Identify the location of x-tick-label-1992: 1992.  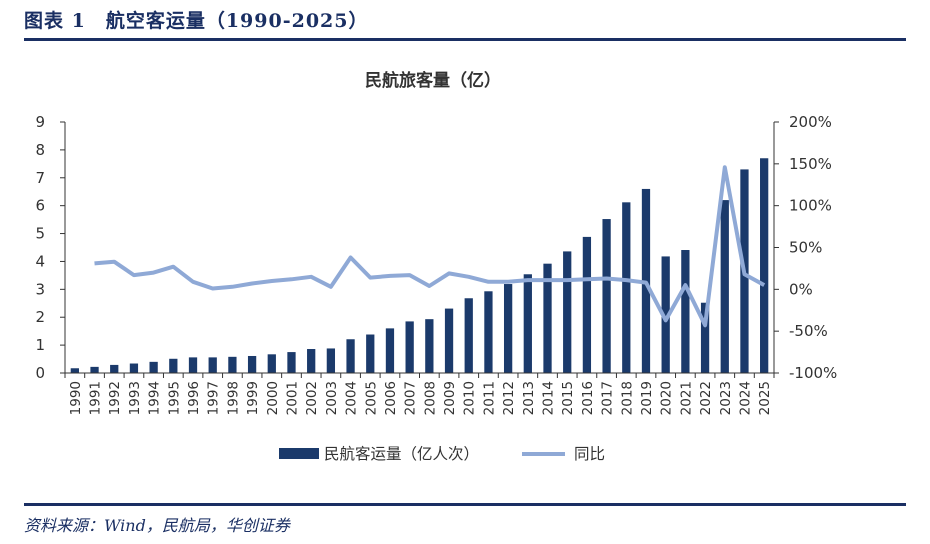
(115, 398).